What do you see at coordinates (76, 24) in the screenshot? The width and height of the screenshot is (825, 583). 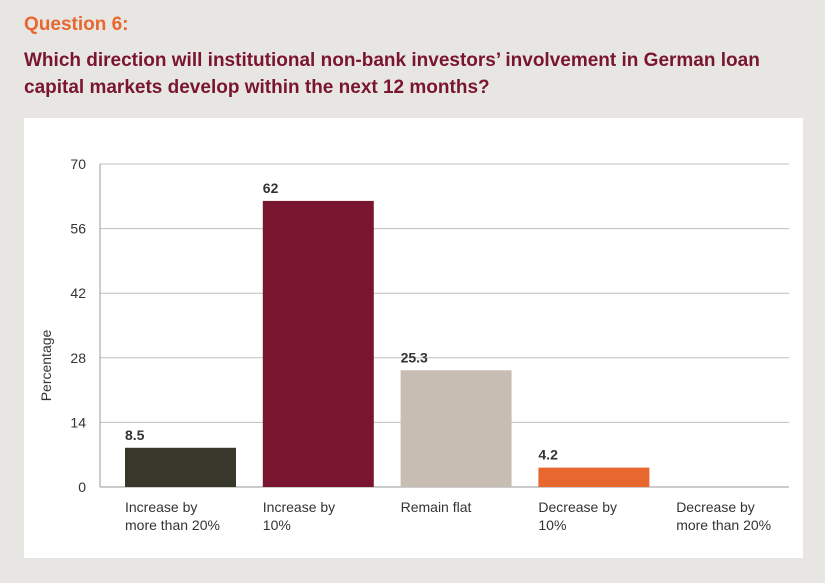 I see `question-number: Question 6:` at bounding box center [76, 24].